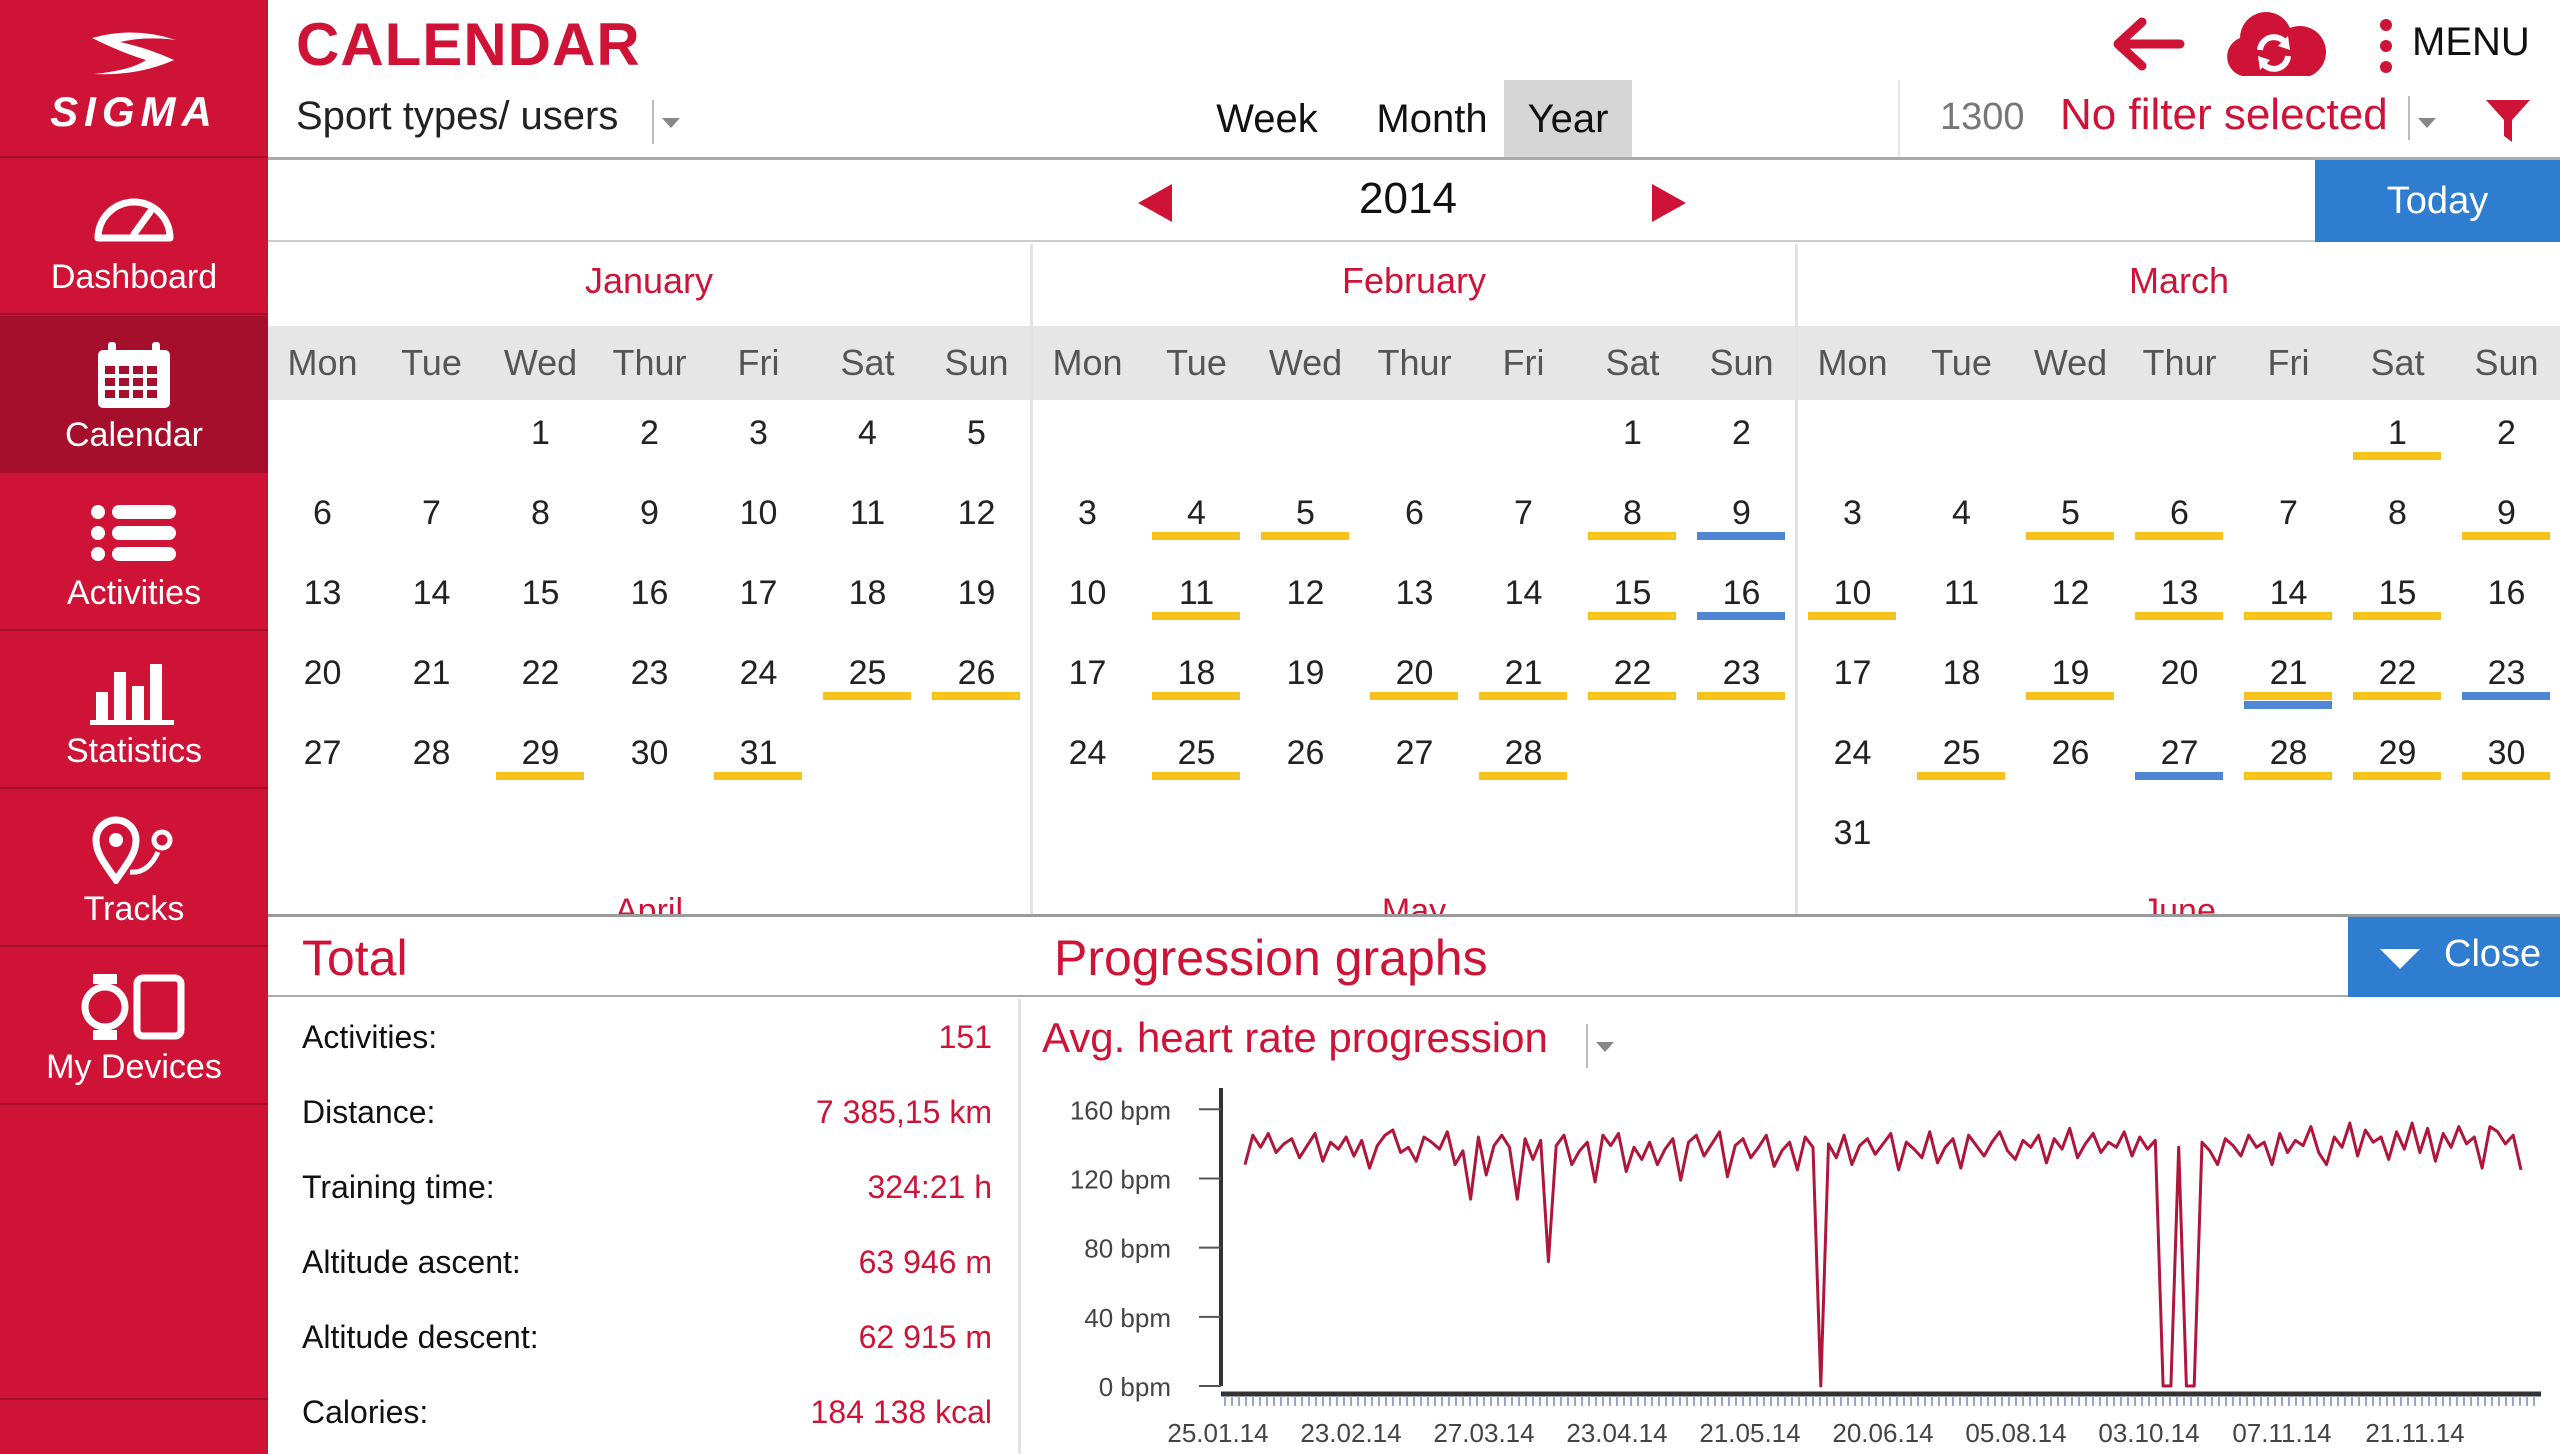  What do you see at coordinates (1155, 203) in the screenshot?
I see `previous-year-arrow-icon` at bounding box center [1155, 203].